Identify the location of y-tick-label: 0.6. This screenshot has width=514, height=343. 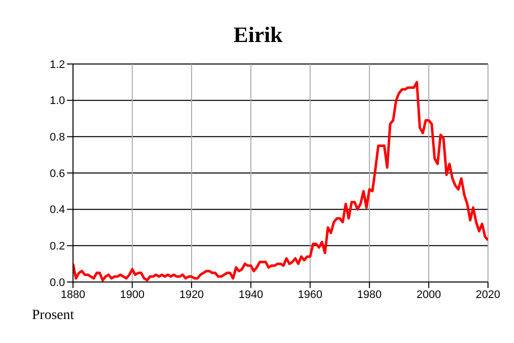
(57, 174).